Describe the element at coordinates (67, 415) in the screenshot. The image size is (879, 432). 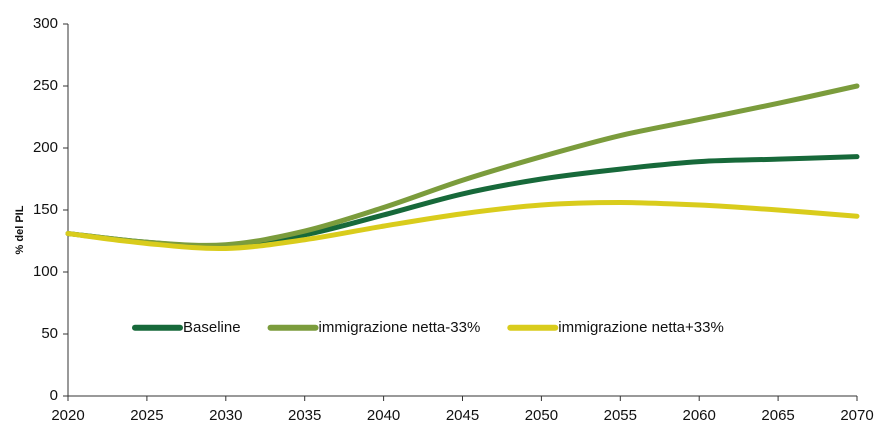
I see `x-tick-label: 2020` at that location.